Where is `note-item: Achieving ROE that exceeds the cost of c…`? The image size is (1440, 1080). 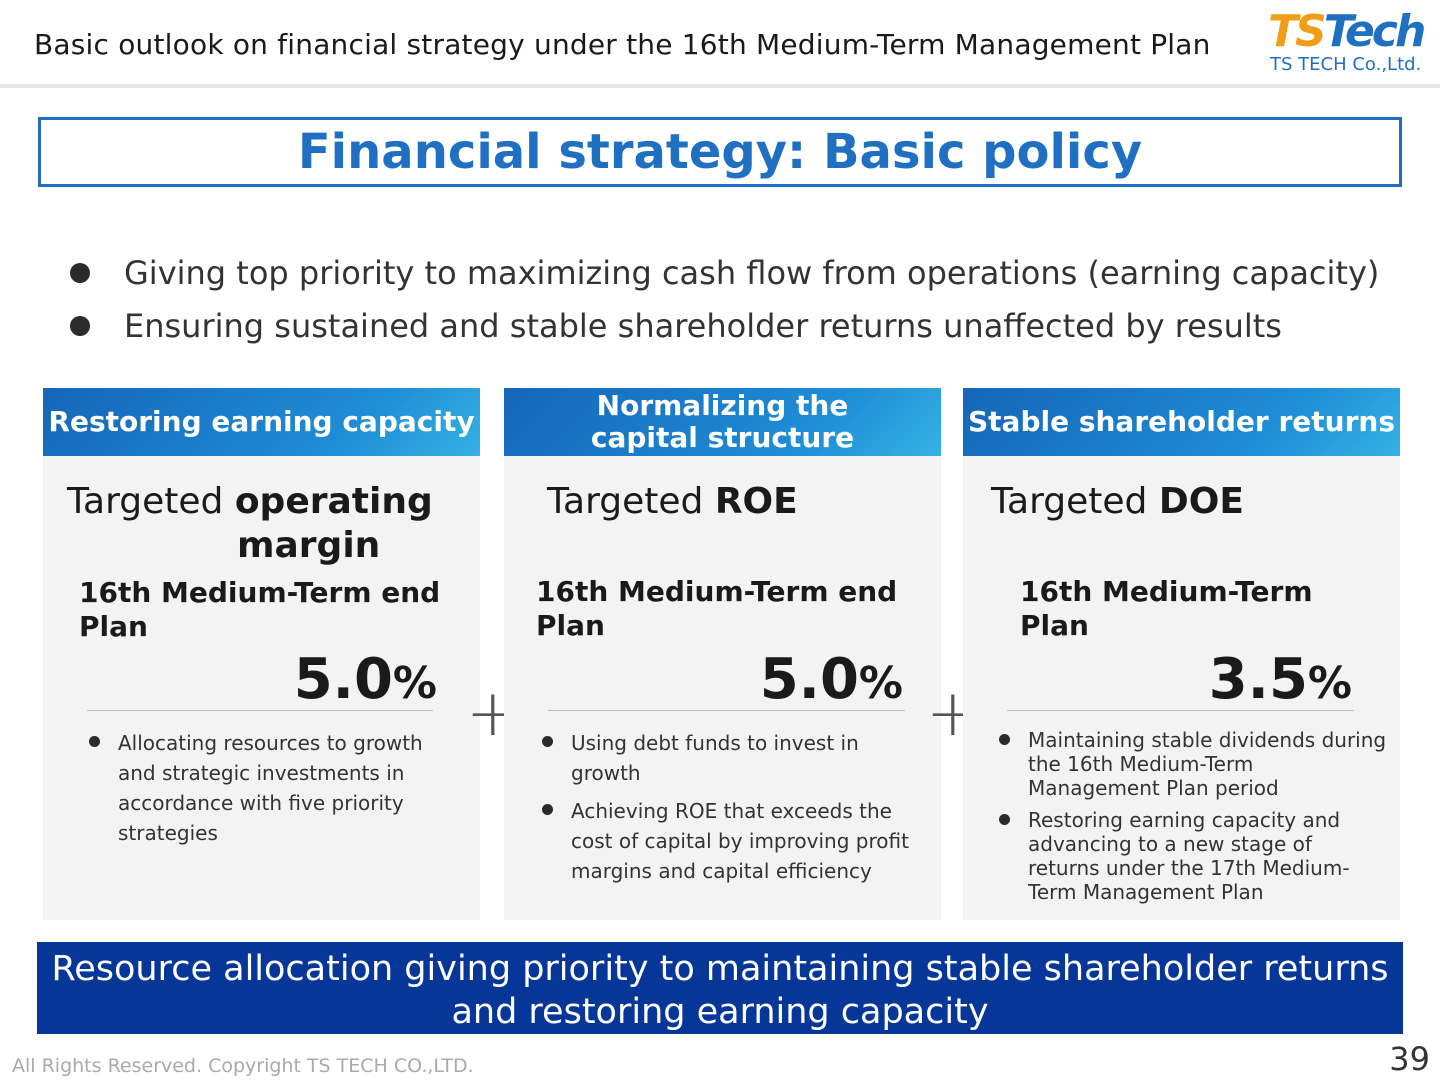
note-item: Achieving ROE that exceeds the cost of c… is located at coordinates (734, 841).